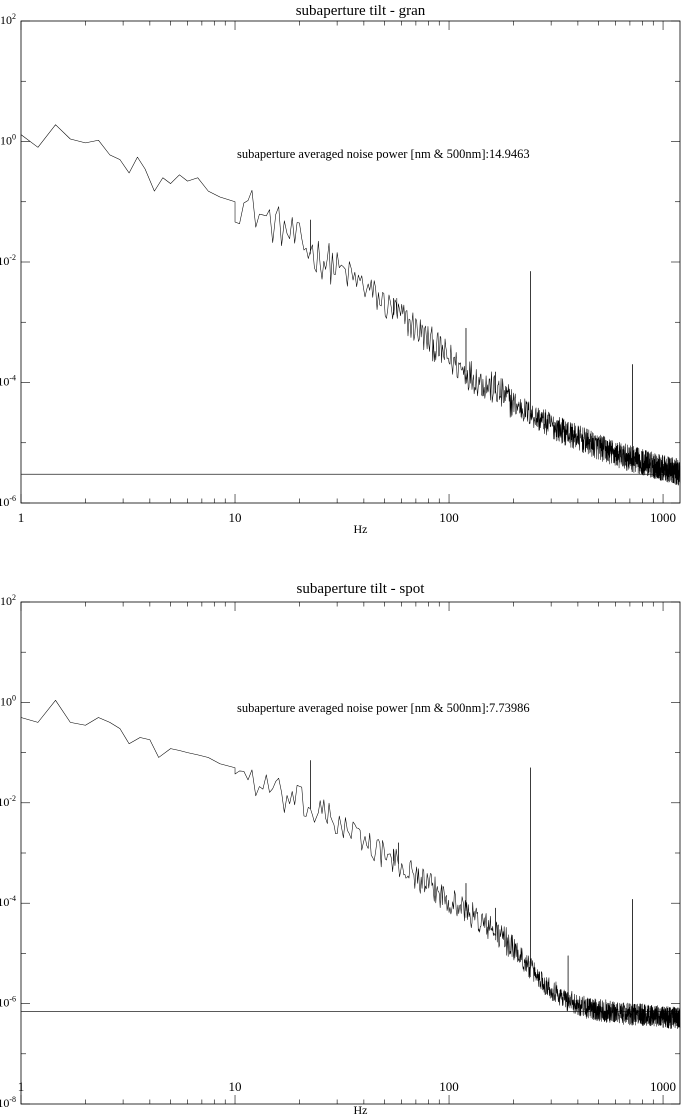 The width and height of the screenshot is (683, 1117). I want to click on y-tick-label: 10⁻⁸, so click(8, 1102).